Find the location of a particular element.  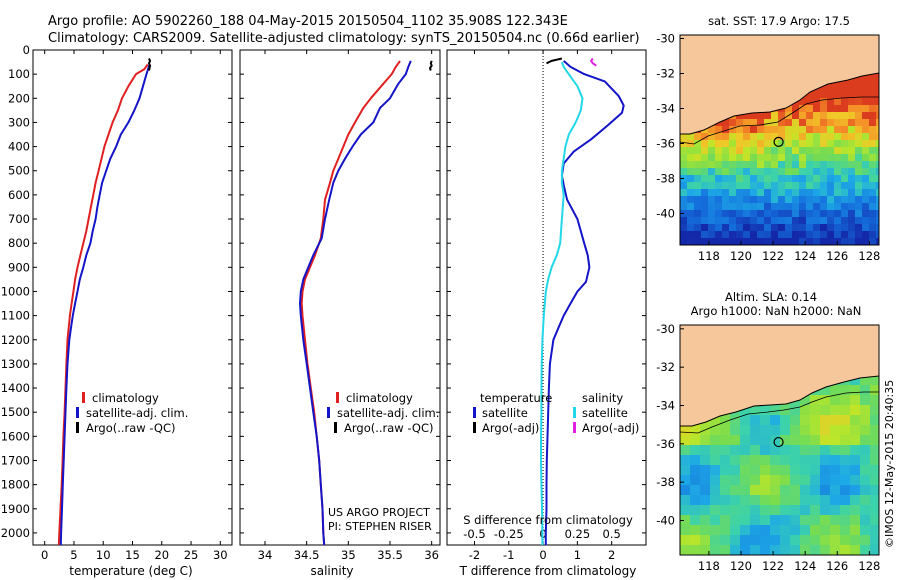

xtick-label: 35 is located at coordinates (348, 555).